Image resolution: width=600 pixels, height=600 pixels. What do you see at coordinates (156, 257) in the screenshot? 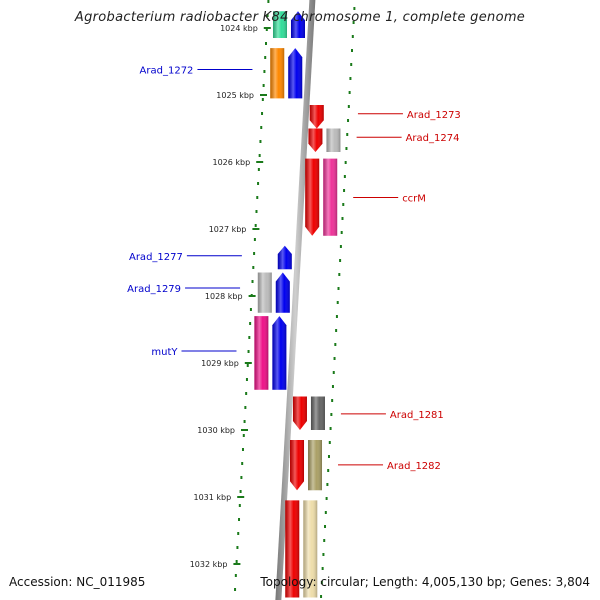
I see `gene-label: Arad_1277` at bounding box center [156, 257].